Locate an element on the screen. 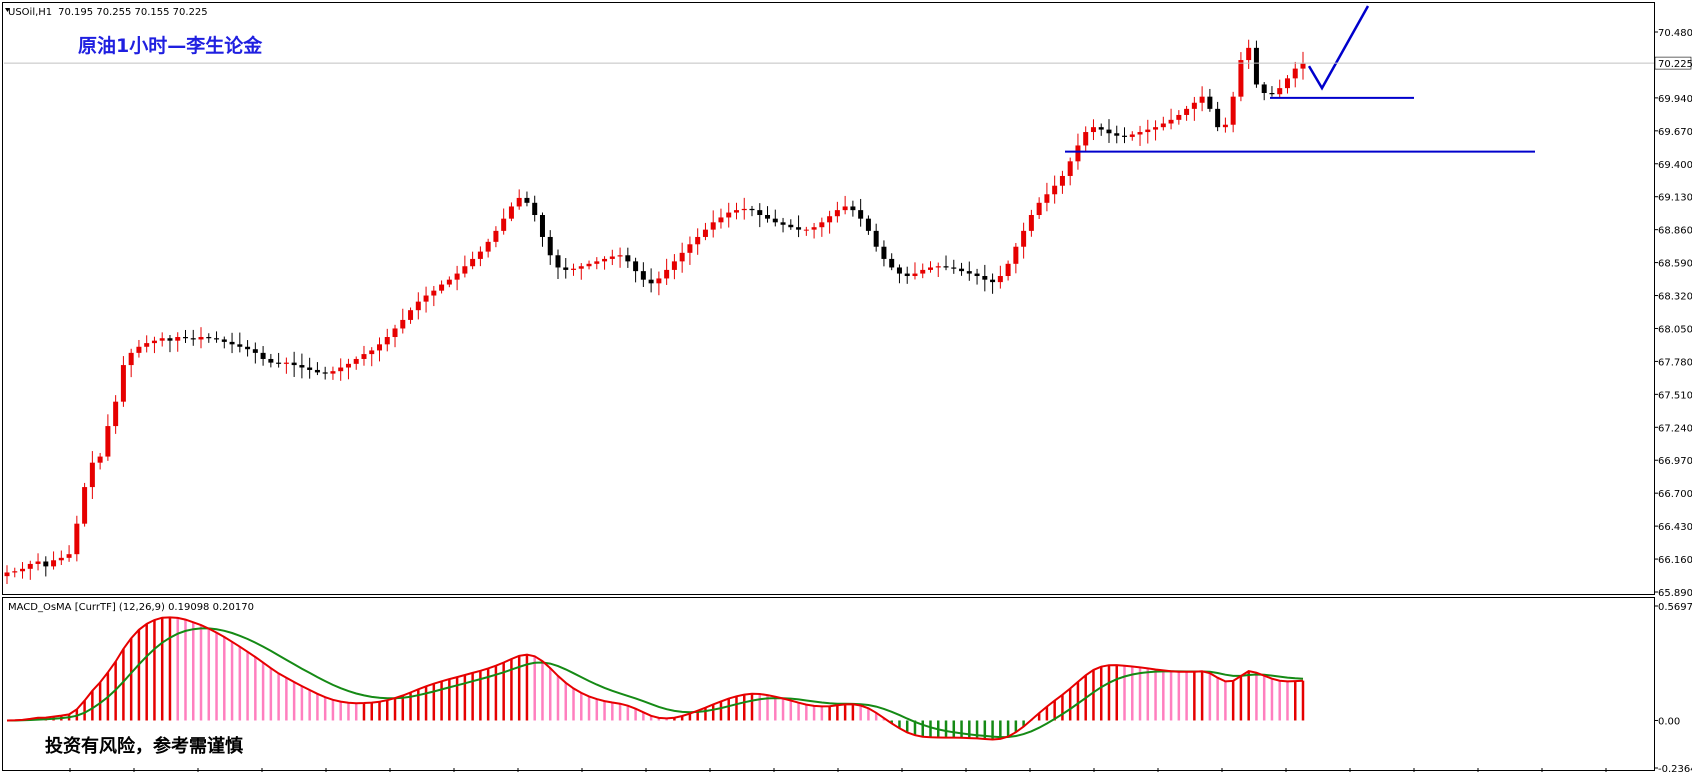 The width and height of the screenshot is (1692, 777). current-price-box is located at coordinates (1673, 63).